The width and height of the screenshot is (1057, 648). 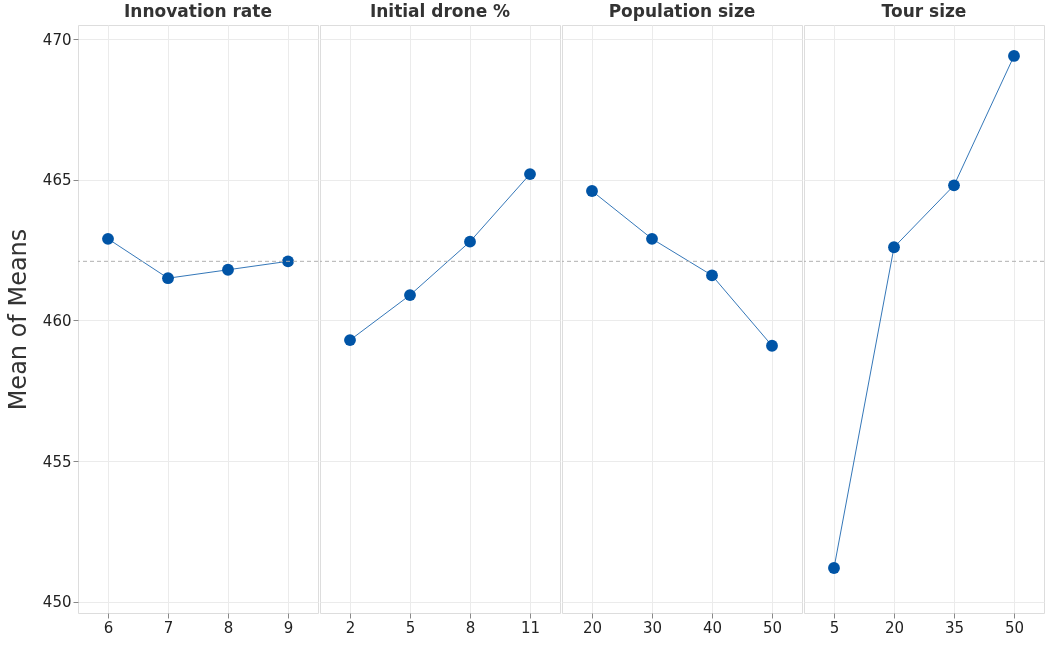 I want to click on y-tick-label: 455, so click(x=57, y=461).